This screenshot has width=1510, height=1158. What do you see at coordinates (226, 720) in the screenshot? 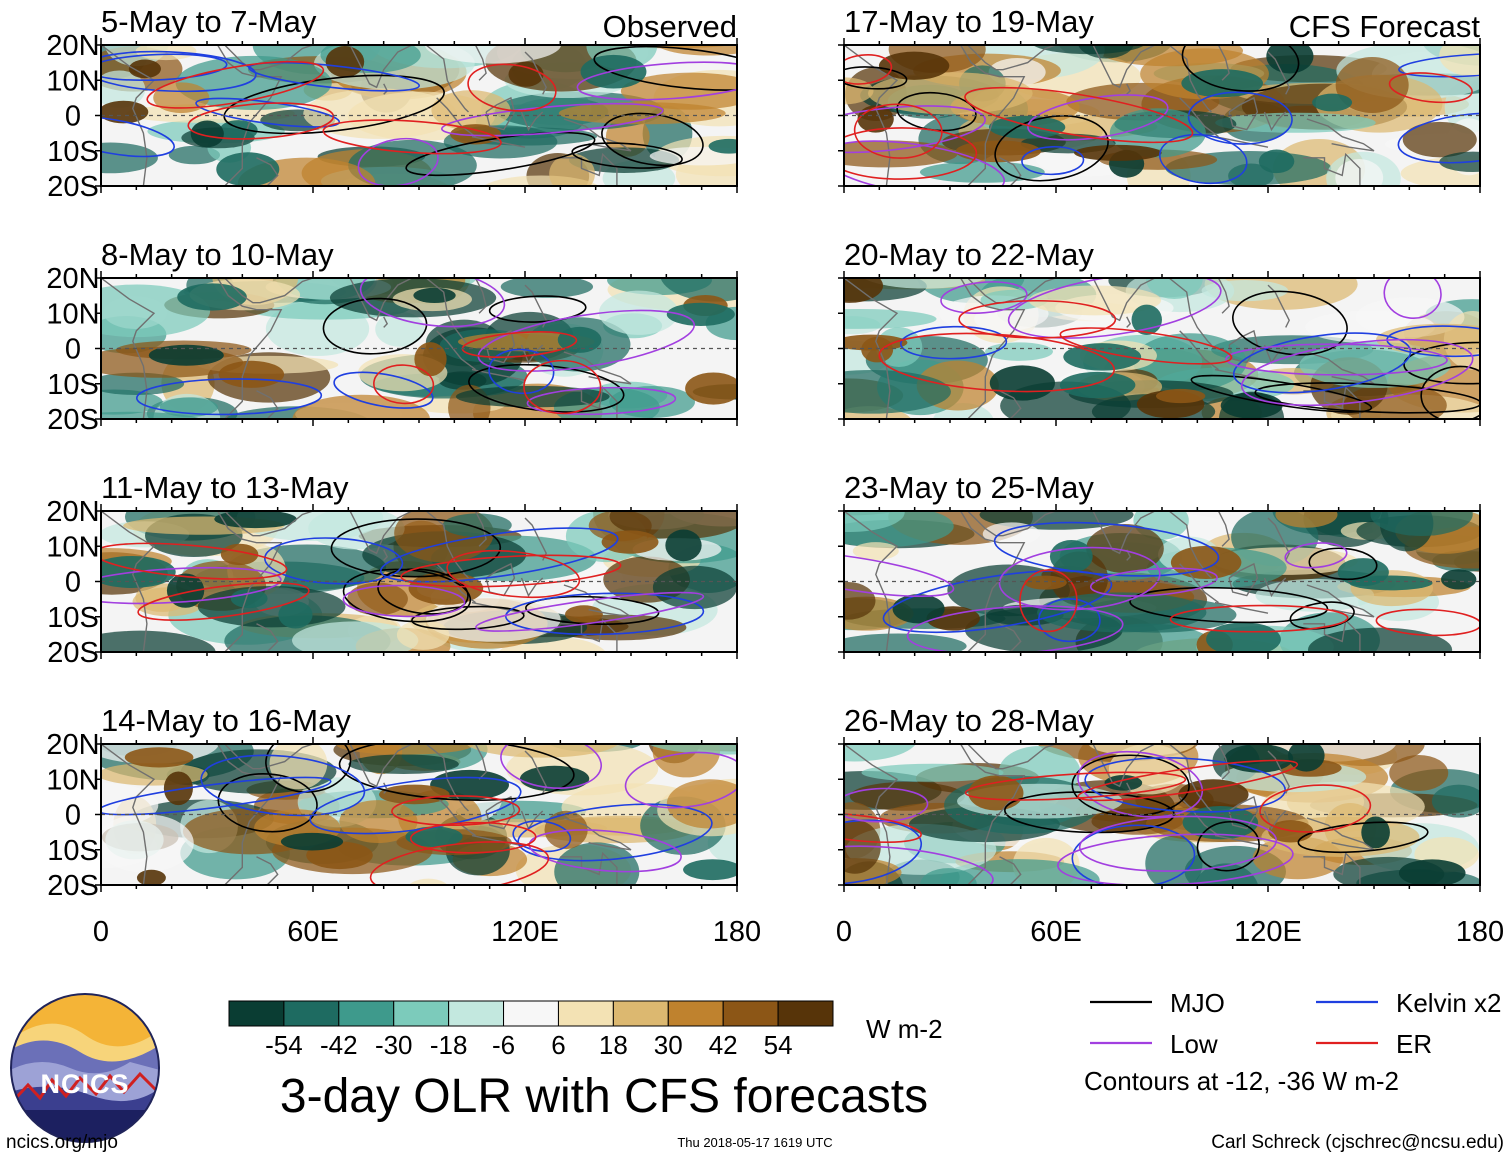
I see `panel-title: 14-May to 16-May` at bounding box center [226, 720].